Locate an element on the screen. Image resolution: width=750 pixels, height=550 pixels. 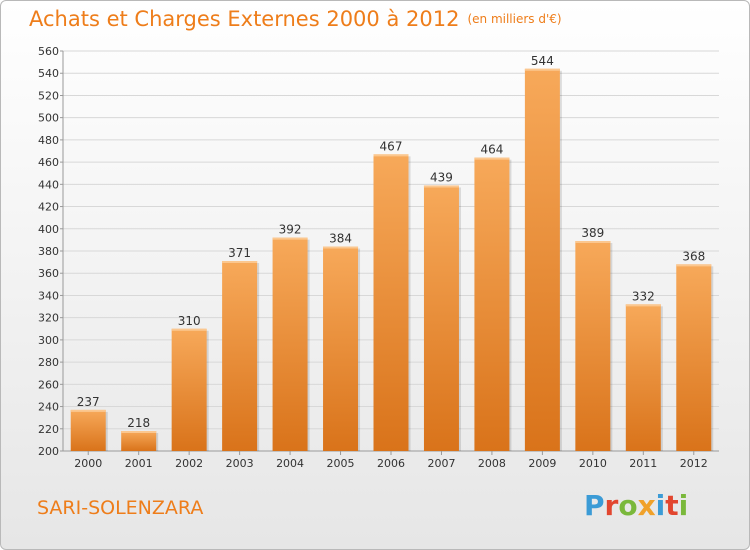
bar-value-label: 218 is located at coordinates (138, 423).